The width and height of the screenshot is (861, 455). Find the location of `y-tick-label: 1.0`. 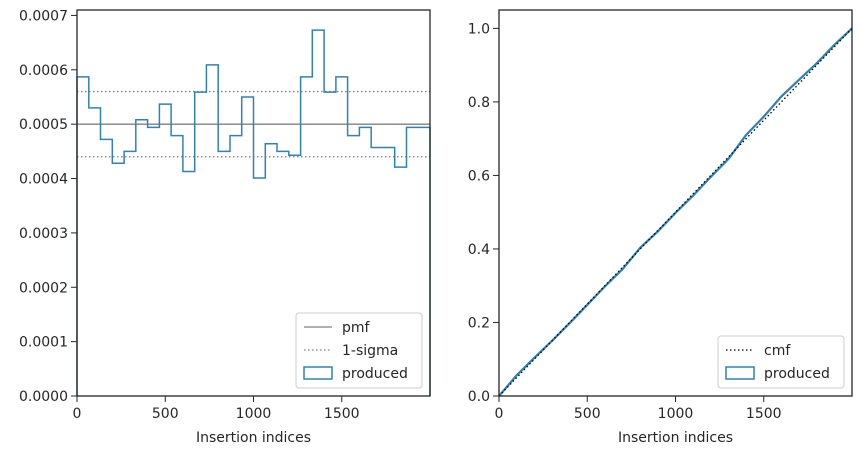

y-tick-label: 1.0 is located at coordinates (479, 29).